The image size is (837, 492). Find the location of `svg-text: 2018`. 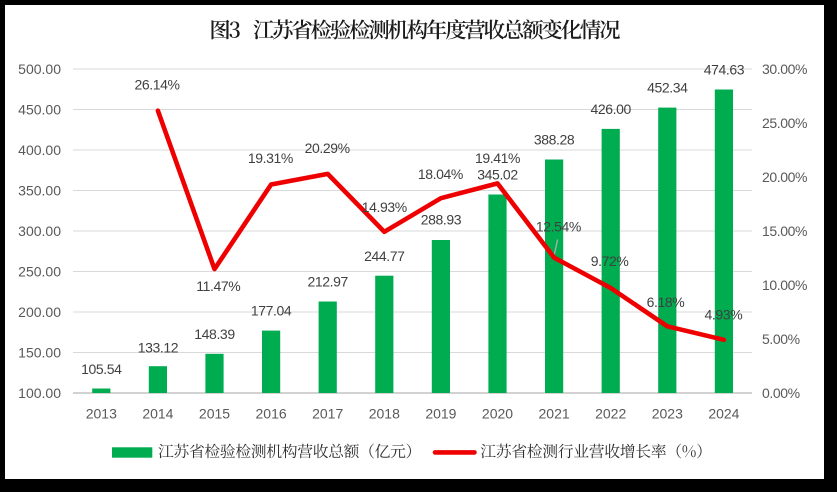

svg-text: 2018 is located at coordinates (384, 413).